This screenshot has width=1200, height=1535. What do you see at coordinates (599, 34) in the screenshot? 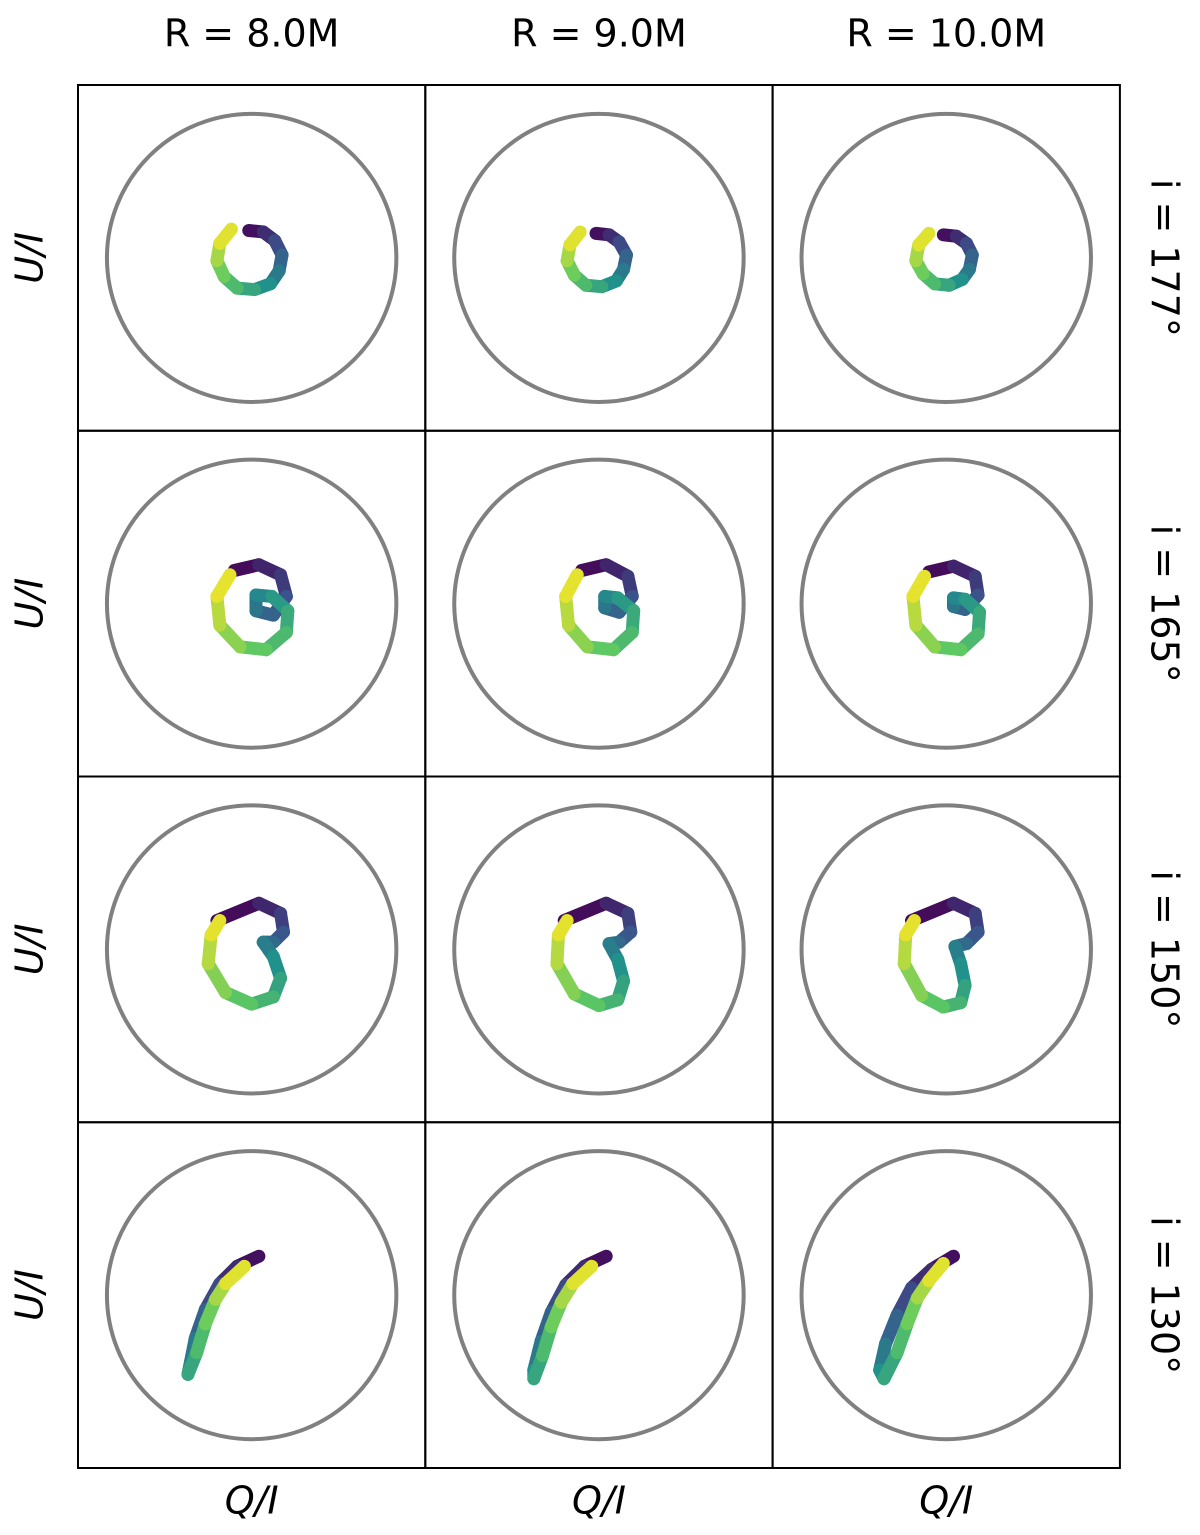
I see `column-title: R = 9.0M` at bounding box center [599, 34].